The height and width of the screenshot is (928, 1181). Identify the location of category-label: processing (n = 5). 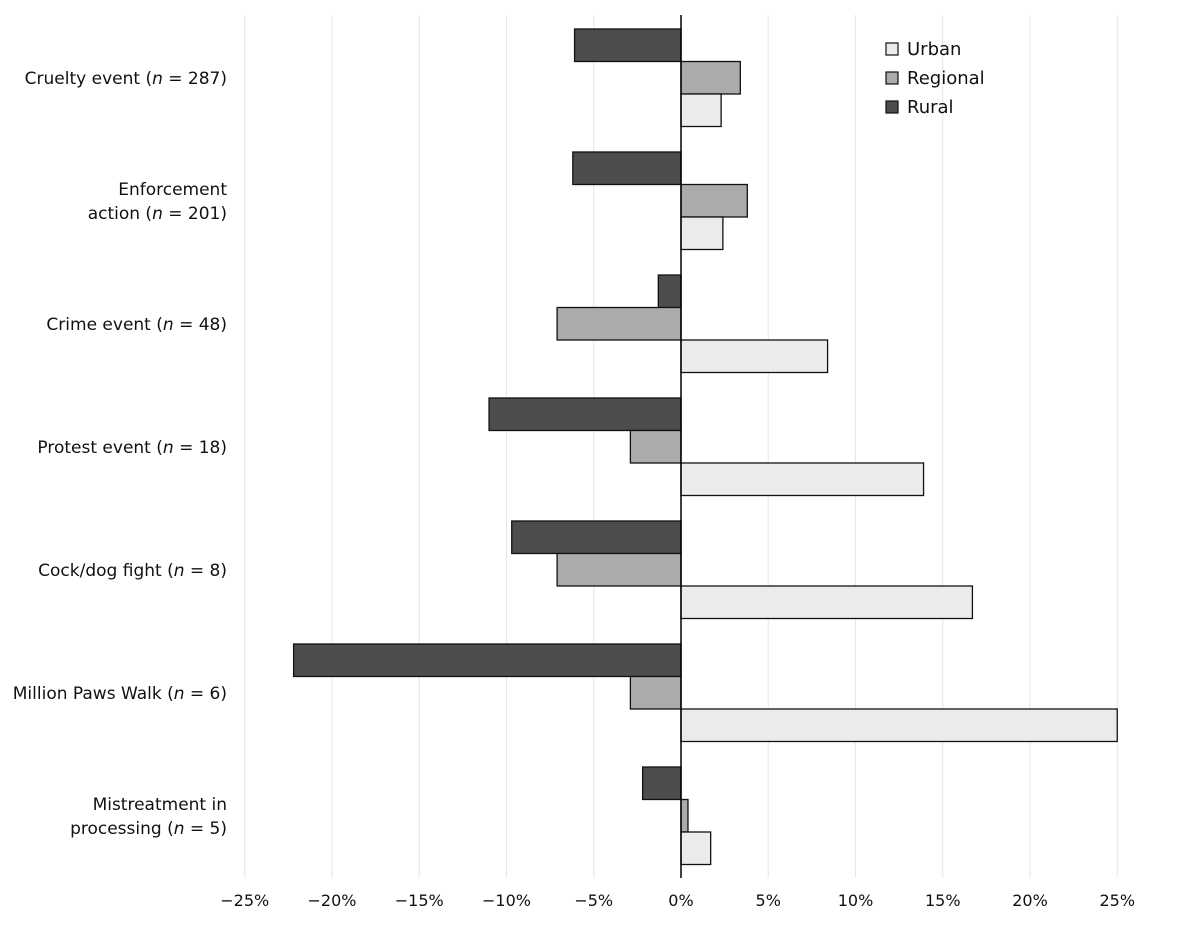
(148, 829).